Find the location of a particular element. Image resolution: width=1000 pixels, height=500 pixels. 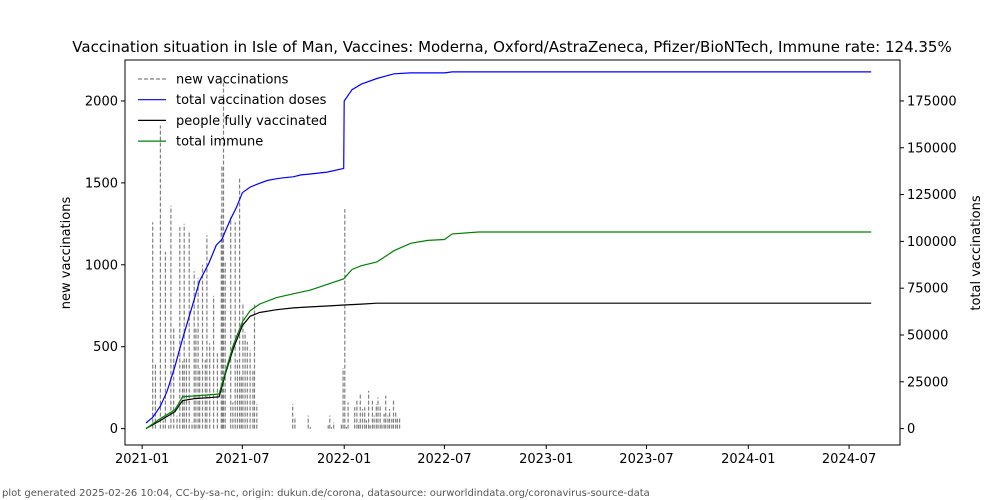

y-right-tick-label: 150000 is located at coordinates (932, 148).